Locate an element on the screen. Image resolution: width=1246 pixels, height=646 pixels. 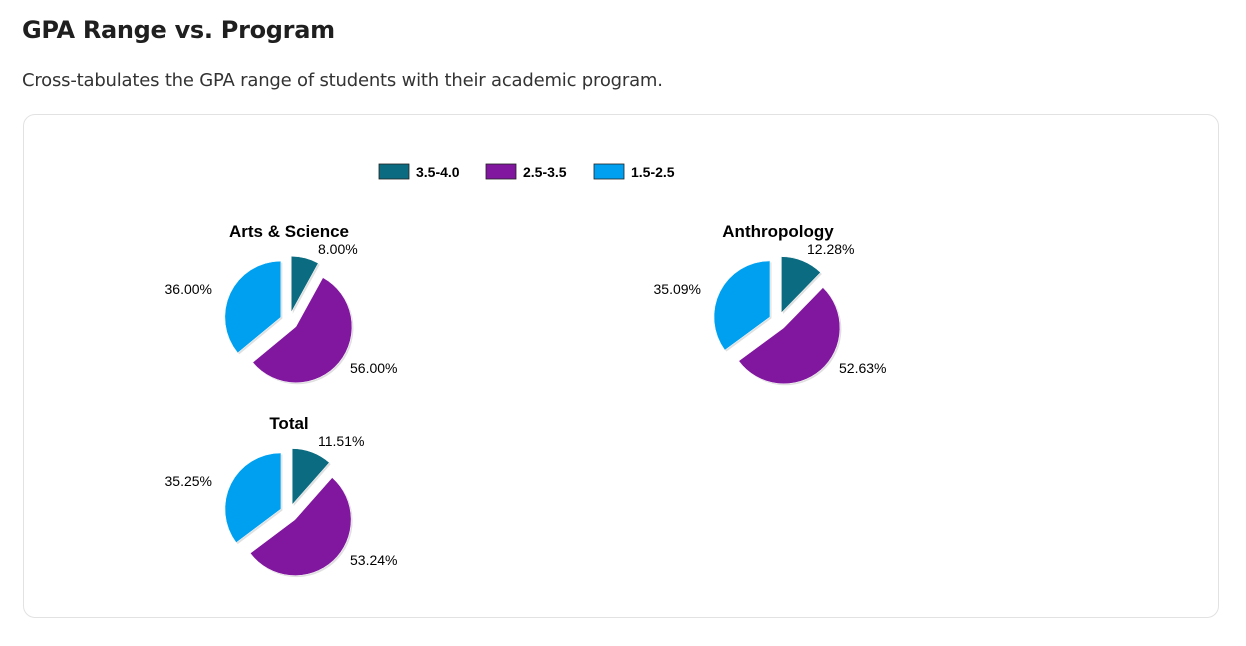
pie-title: Total is located at coordinates (288, 423).